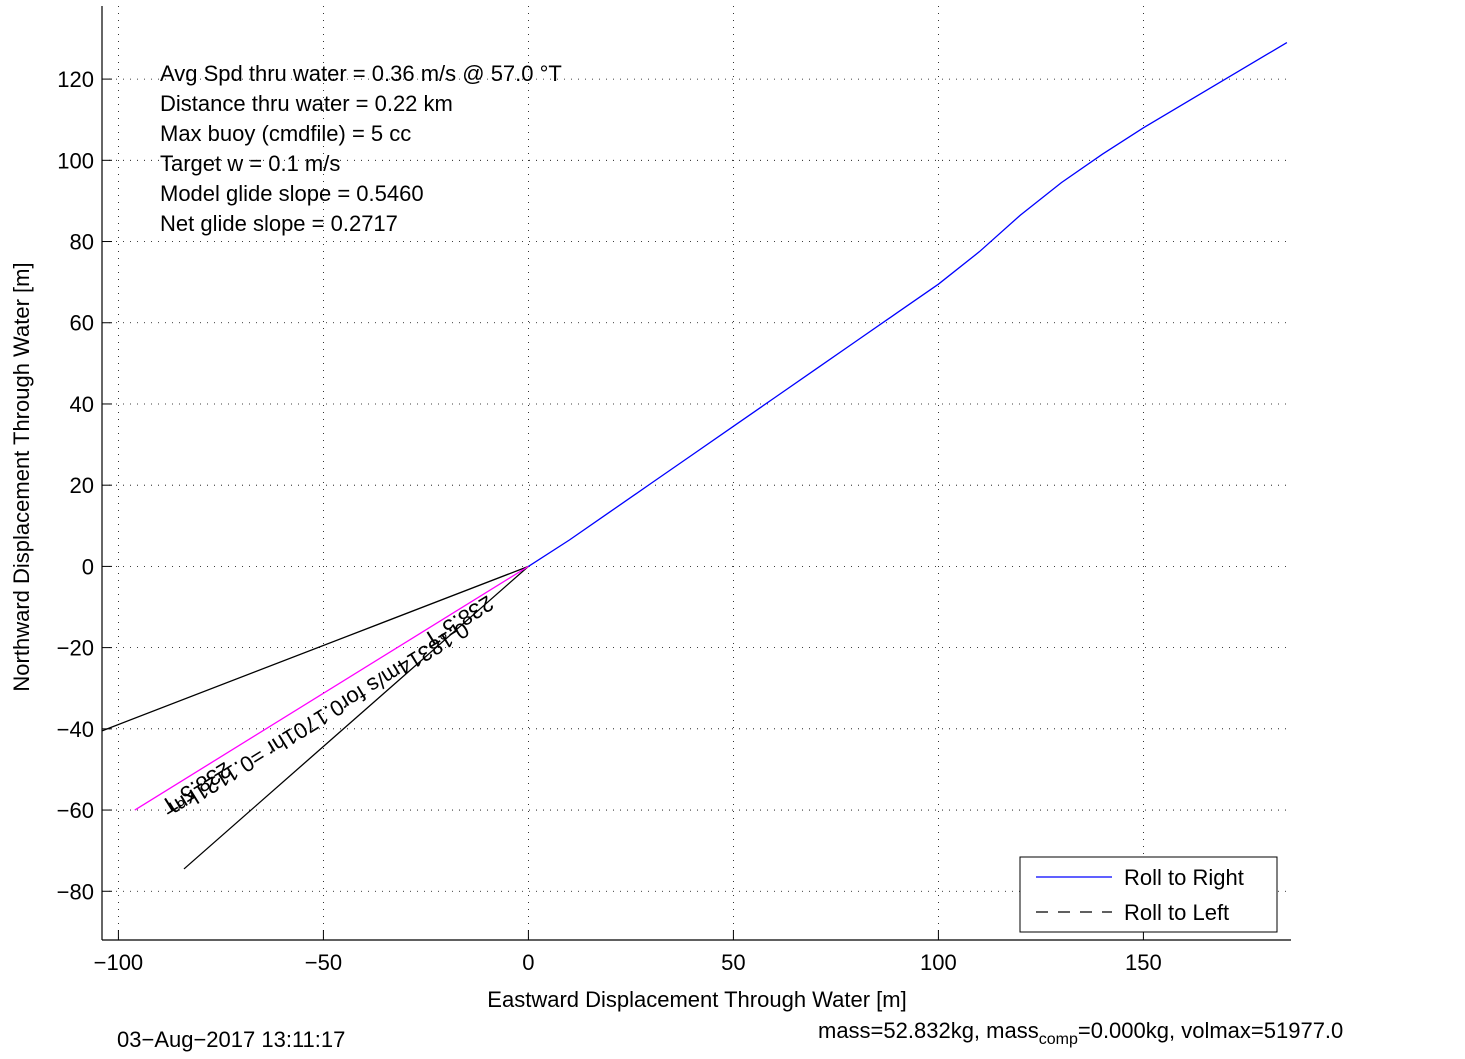 The height and width of the screenshot is (1059, 1465). Describe the element at coordinates (82, 404) in the screenshot. I see `y-tick-label: 40` at that location.